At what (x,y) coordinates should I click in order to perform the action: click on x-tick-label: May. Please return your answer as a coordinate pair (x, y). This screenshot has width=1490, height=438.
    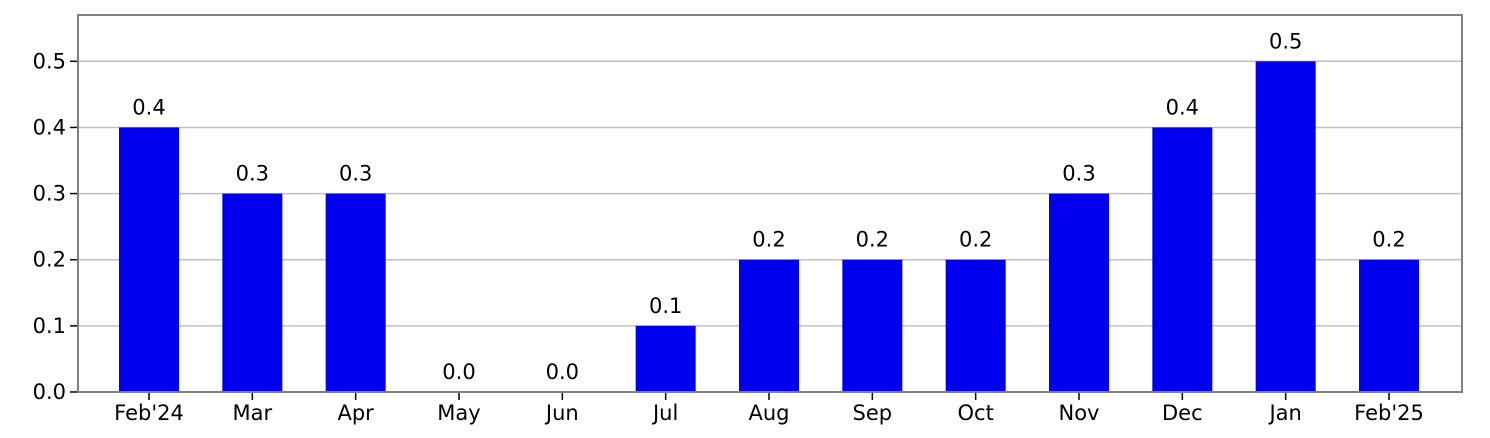
    Looking at the image, I should click on (458, 413).